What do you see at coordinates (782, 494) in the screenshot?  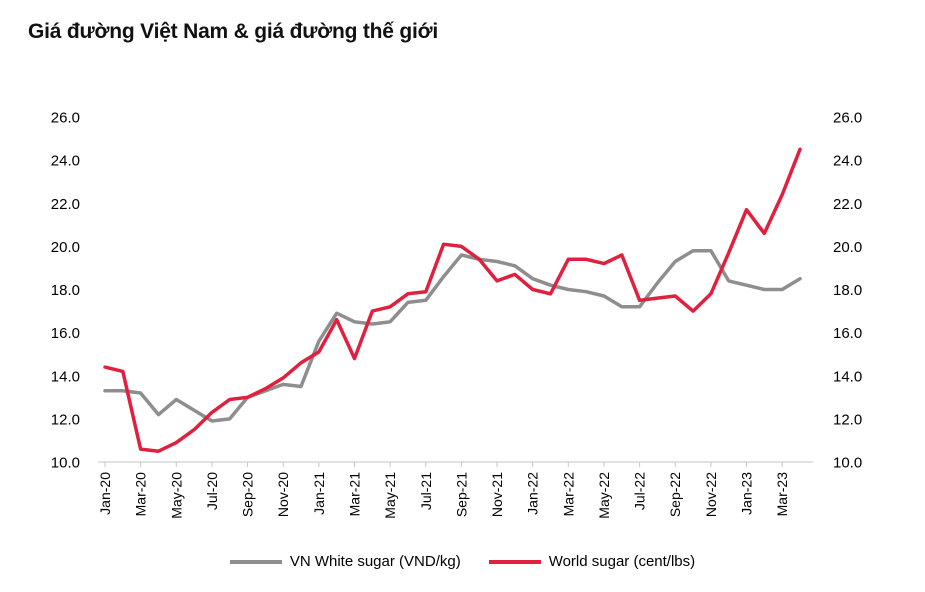 I see `x-axis-tick-label: Mar-23` at bounding box center [782, 494].